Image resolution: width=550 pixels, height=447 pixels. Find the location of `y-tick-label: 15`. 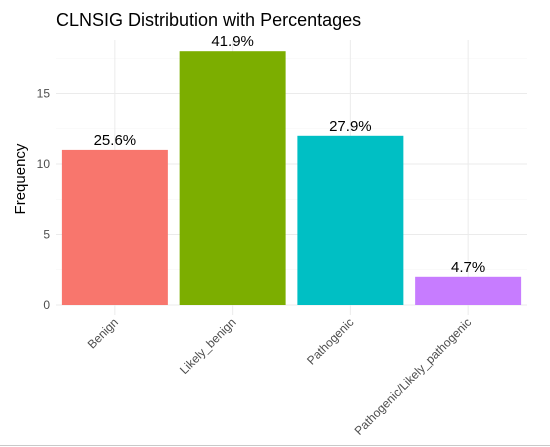

y-tick-label: 15 is located at coordinates (44, 94).